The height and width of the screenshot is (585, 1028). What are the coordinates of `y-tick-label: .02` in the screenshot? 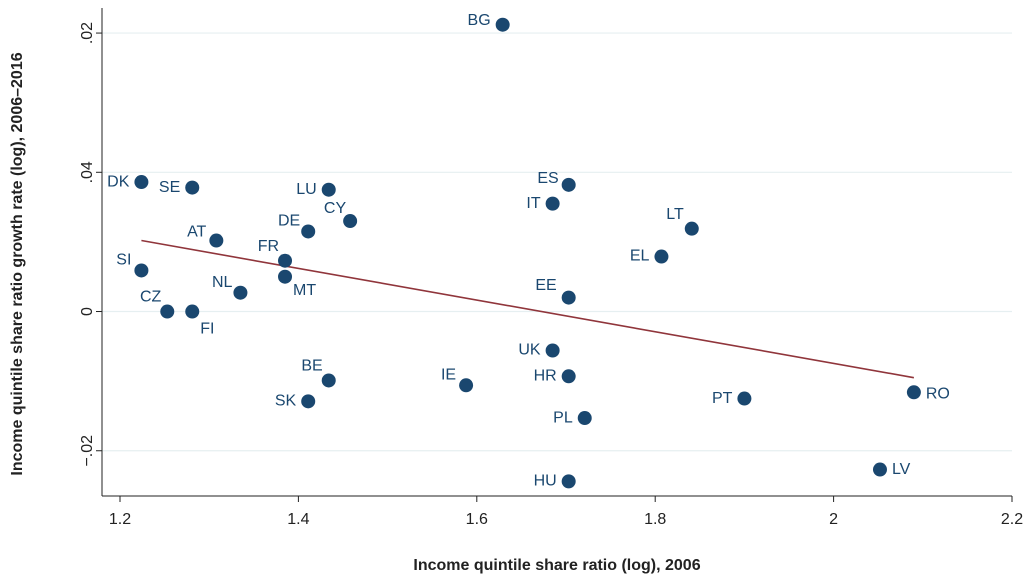 It's located at (87, 33).